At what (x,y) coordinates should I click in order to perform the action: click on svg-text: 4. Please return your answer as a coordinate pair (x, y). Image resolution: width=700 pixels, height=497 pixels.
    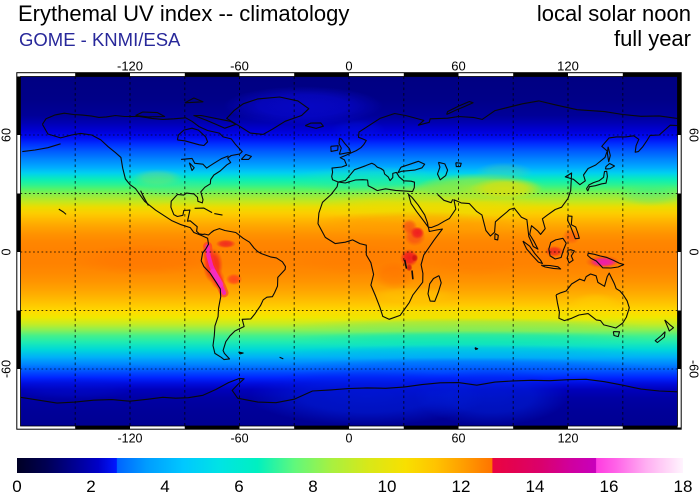
    Looking at the image, I should click on (164, 486).